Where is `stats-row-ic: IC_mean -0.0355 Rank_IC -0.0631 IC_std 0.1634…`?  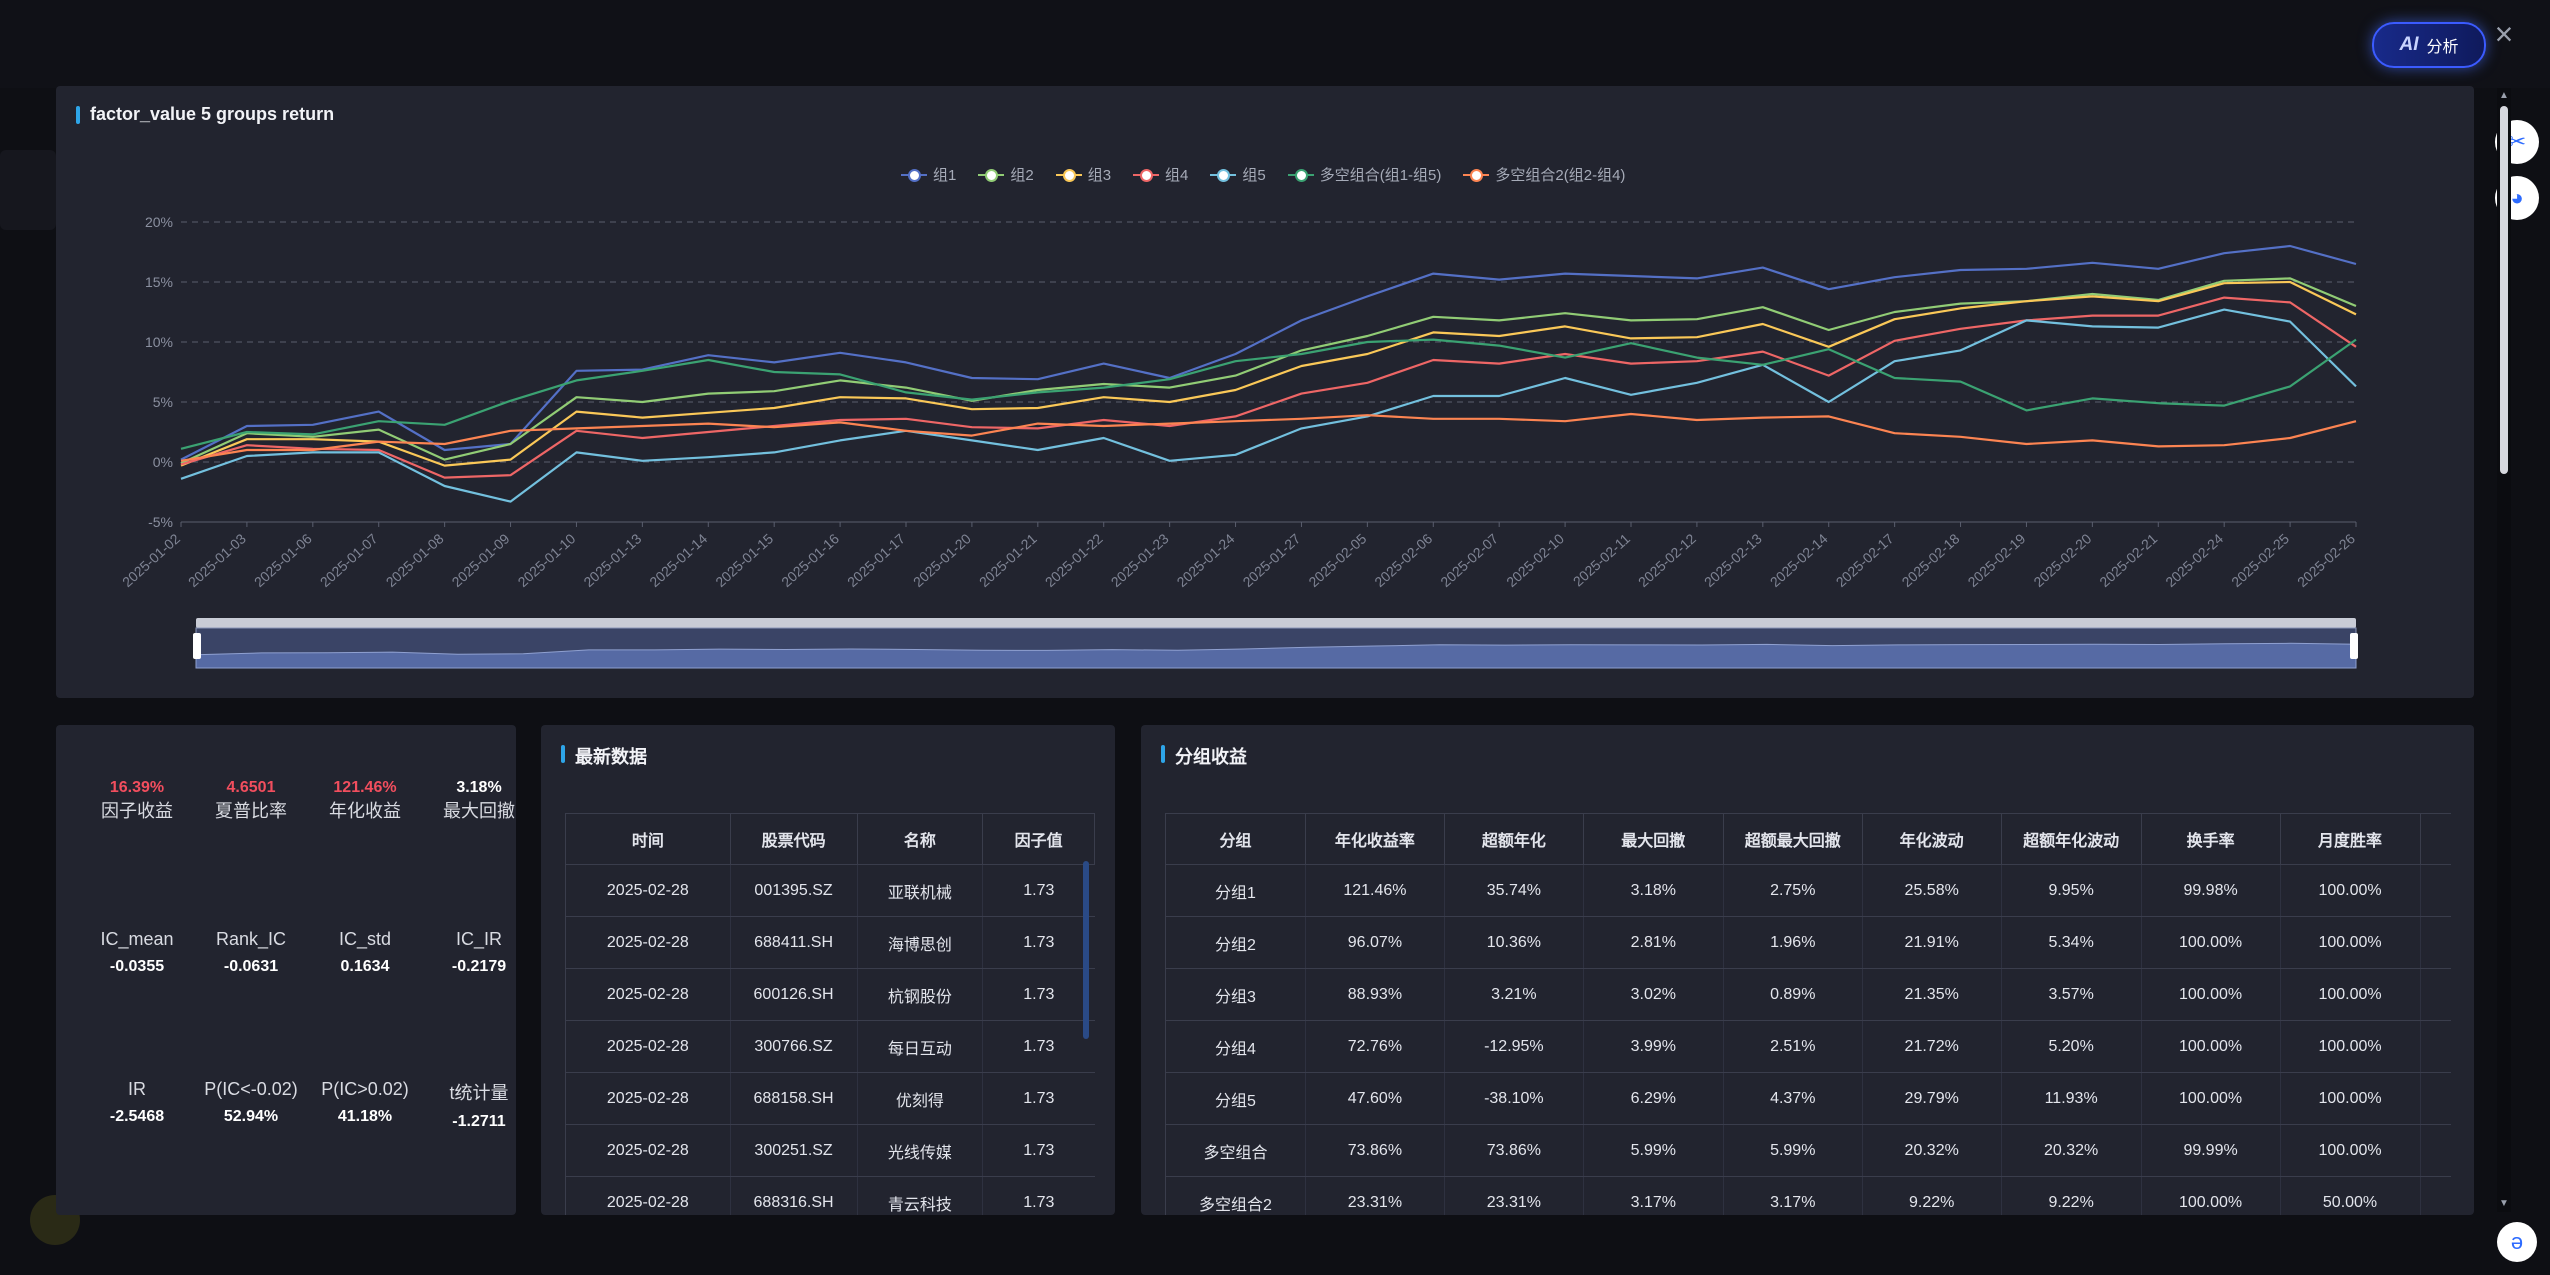
stats-row-ic: IC_mean -0.0355 Rank_IC -0.0631 IC_std 0.1634… is located at coordinates (298, 952).